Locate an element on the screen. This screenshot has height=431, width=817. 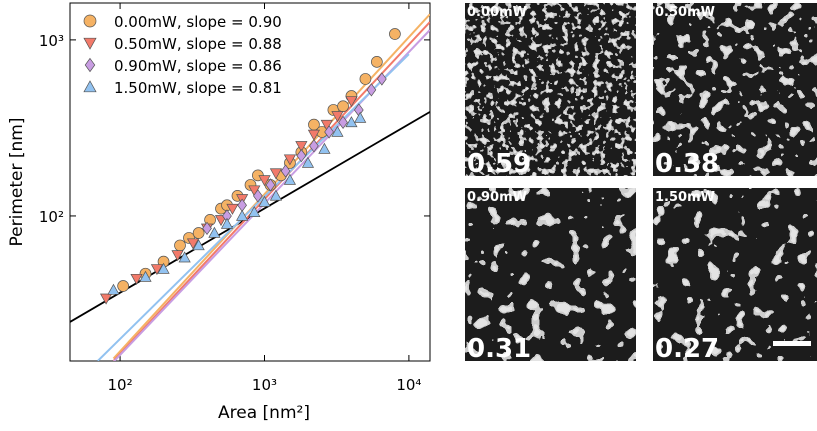
x-axis-label: Area [nm²] is located at coordinates (264, 413).